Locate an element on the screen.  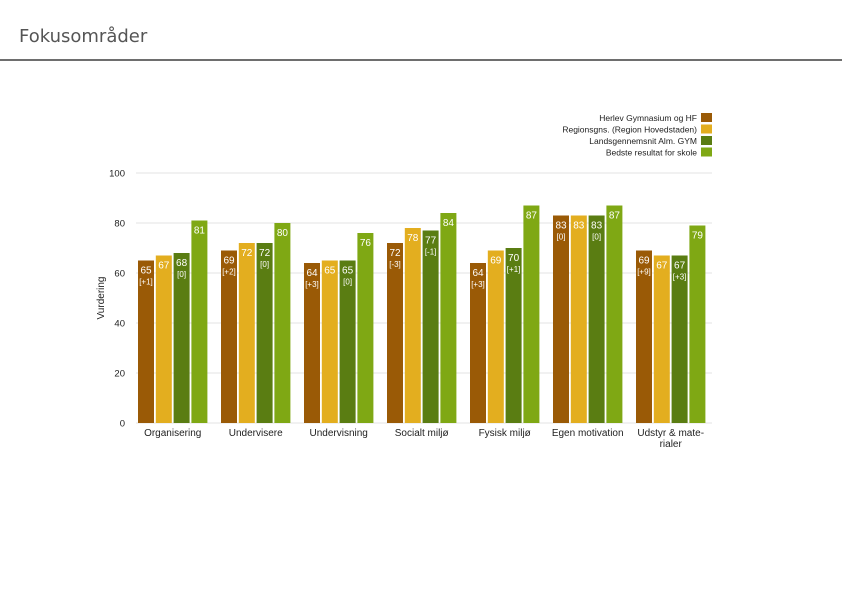
y-tick-label: 0 is located at coordinates (122, 424).